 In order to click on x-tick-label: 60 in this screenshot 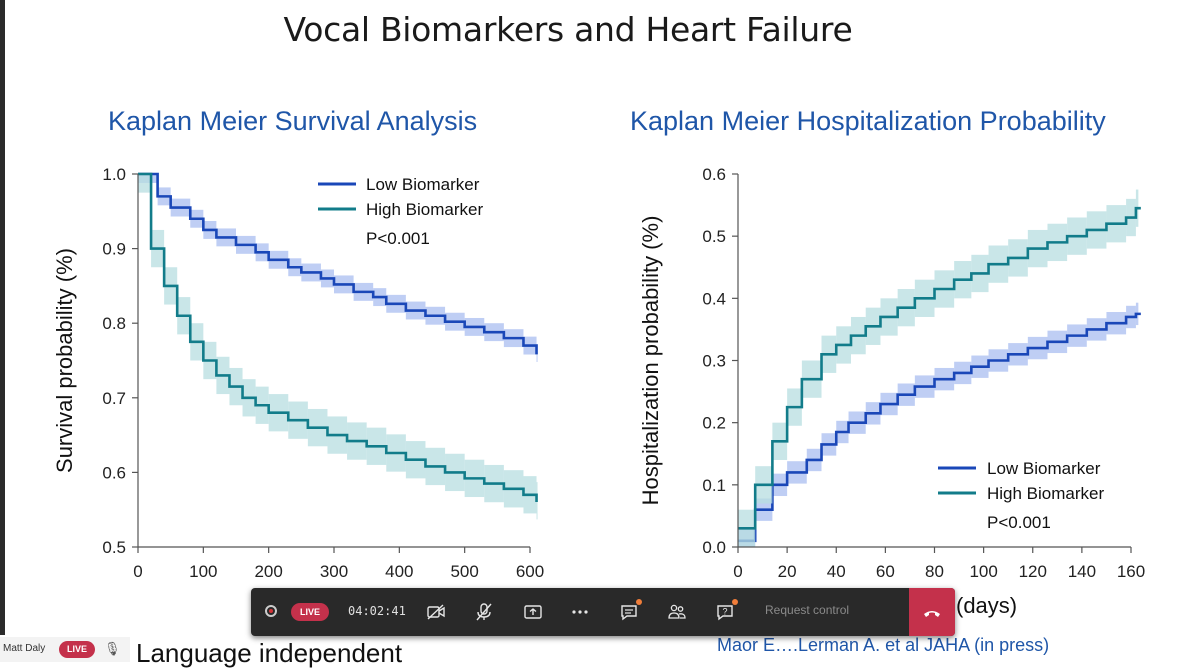, I will do `click(885, 571)`.